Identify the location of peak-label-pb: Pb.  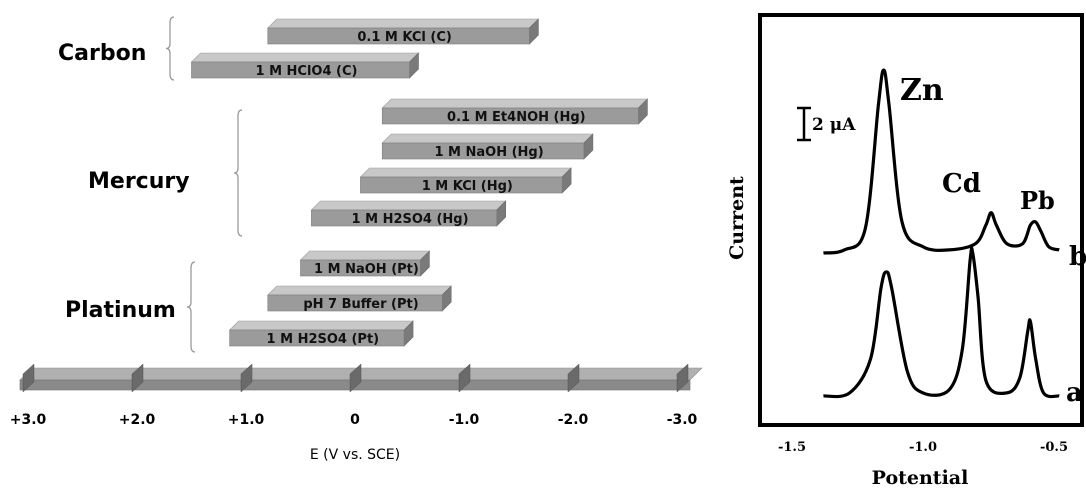
(1037, 200).